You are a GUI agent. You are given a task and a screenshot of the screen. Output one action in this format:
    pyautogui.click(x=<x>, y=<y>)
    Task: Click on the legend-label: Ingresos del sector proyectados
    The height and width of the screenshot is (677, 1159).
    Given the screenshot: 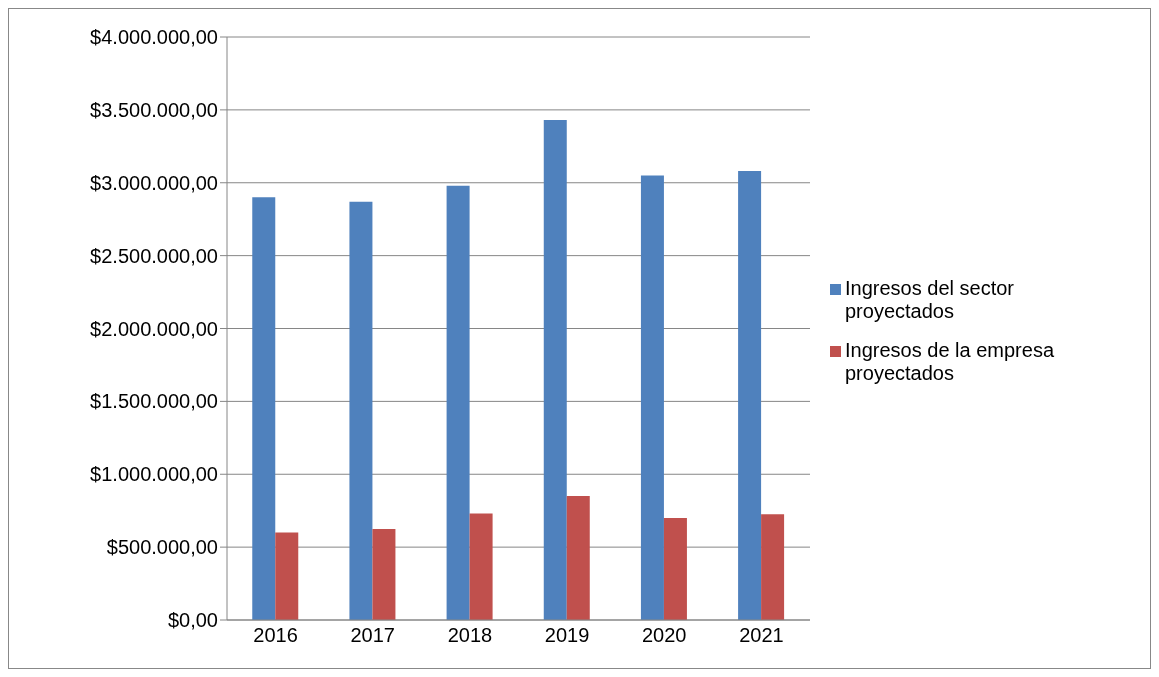 What is the action you would take?
    pyautogui.click(x=930, y=299)
    